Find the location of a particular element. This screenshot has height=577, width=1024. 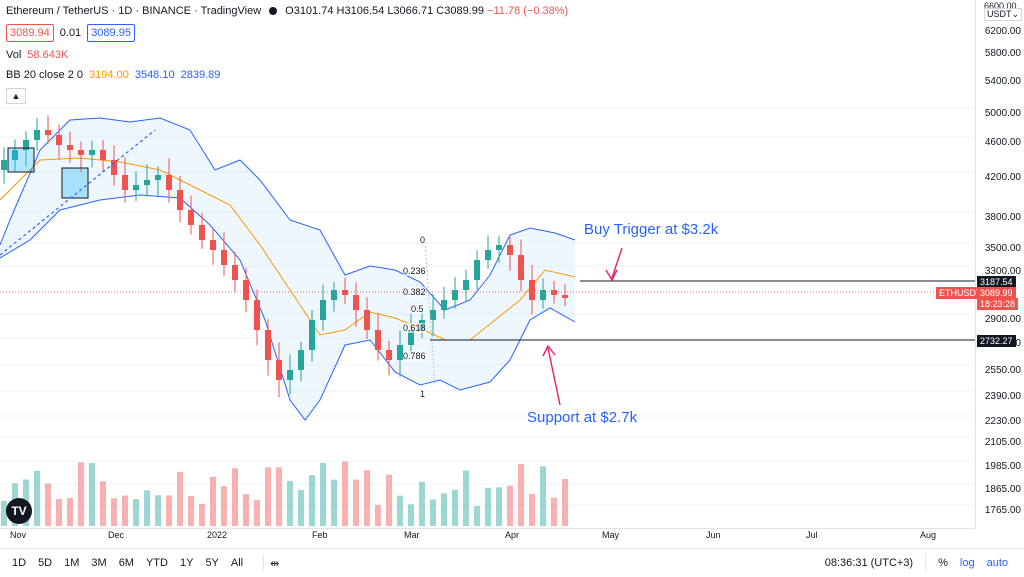

time-label-may: May is located at coordinates (611, 535).